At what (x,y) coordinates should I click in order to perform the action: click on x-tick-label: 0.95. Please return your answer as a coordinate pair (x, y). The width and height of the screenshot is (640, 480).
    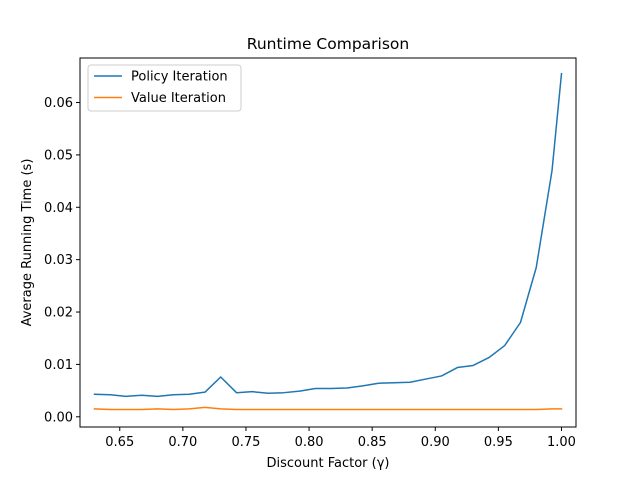
    Looking at the image, I should click on (498, 442).